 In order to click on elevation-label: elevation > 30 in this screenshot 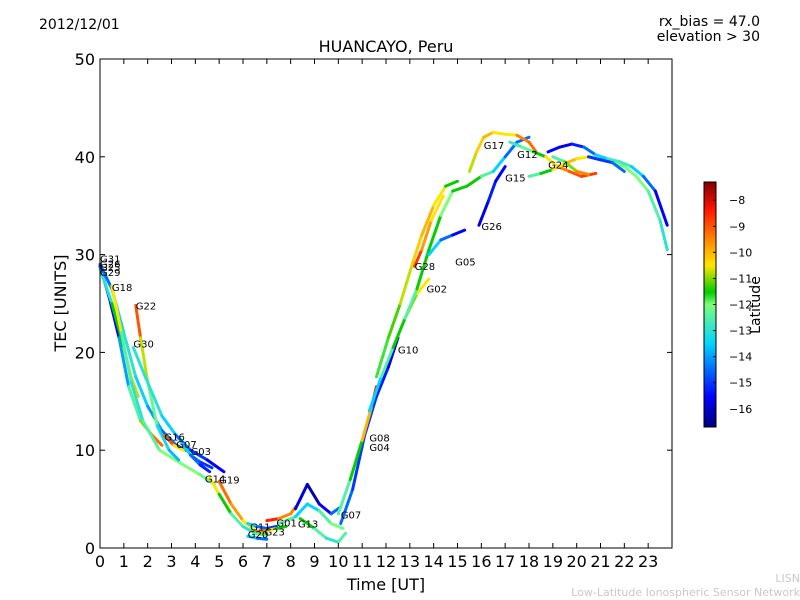, I will do `click(708, 37)`.